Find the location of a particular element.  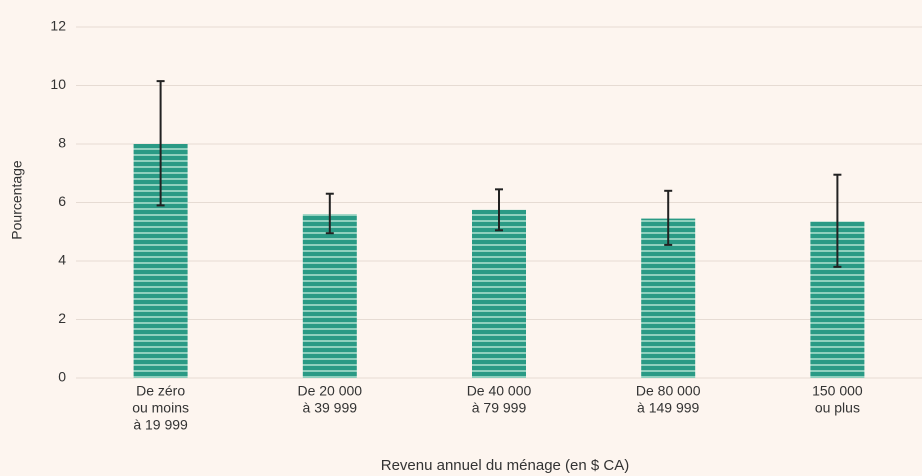

y-tick-label: 2 is located at coordinates (62, 318).